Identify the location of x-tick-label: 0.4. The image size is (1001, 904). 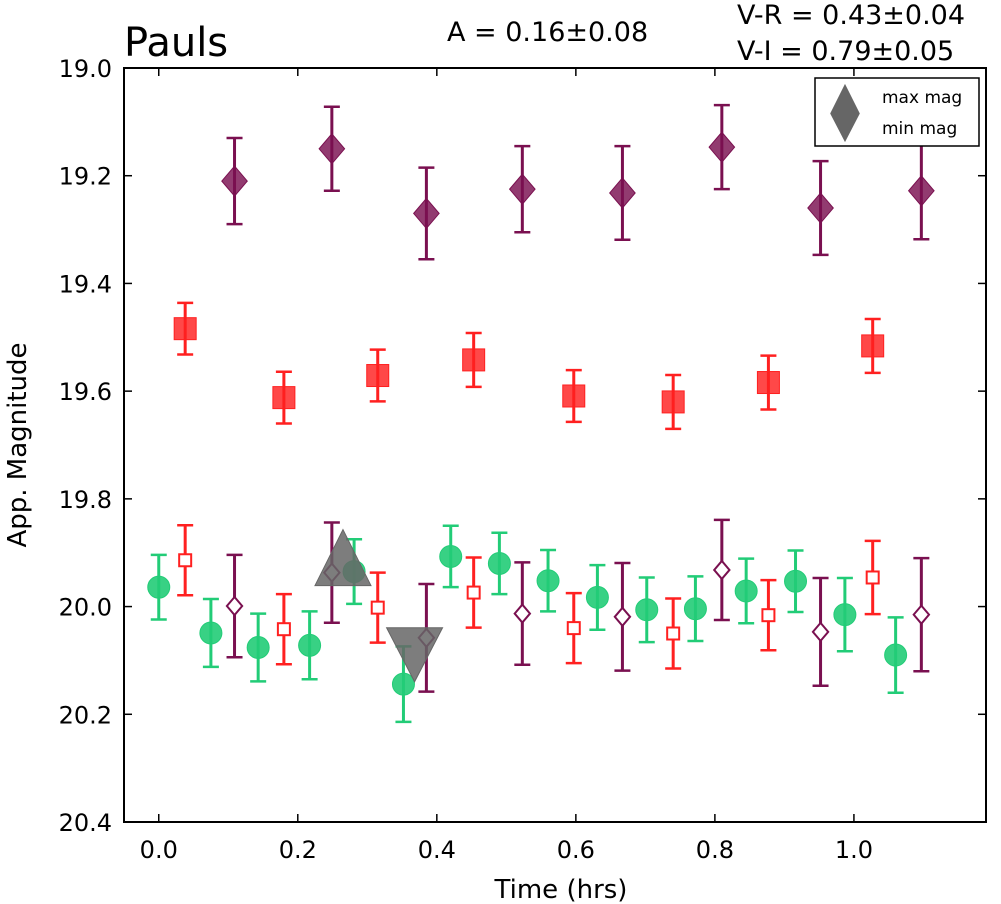
(437, 850).